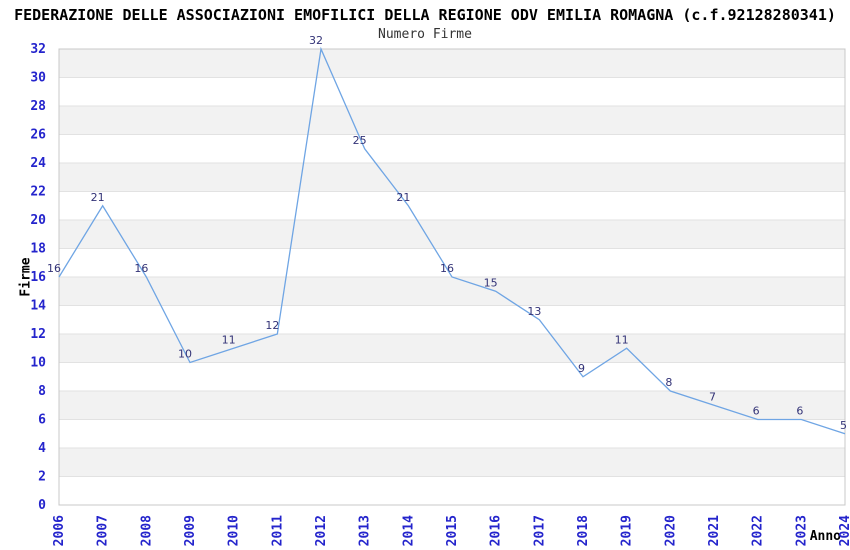  Describe the element at coordinates (668, 382) in the screenshot. I see `data-point-label: 8` at that location.